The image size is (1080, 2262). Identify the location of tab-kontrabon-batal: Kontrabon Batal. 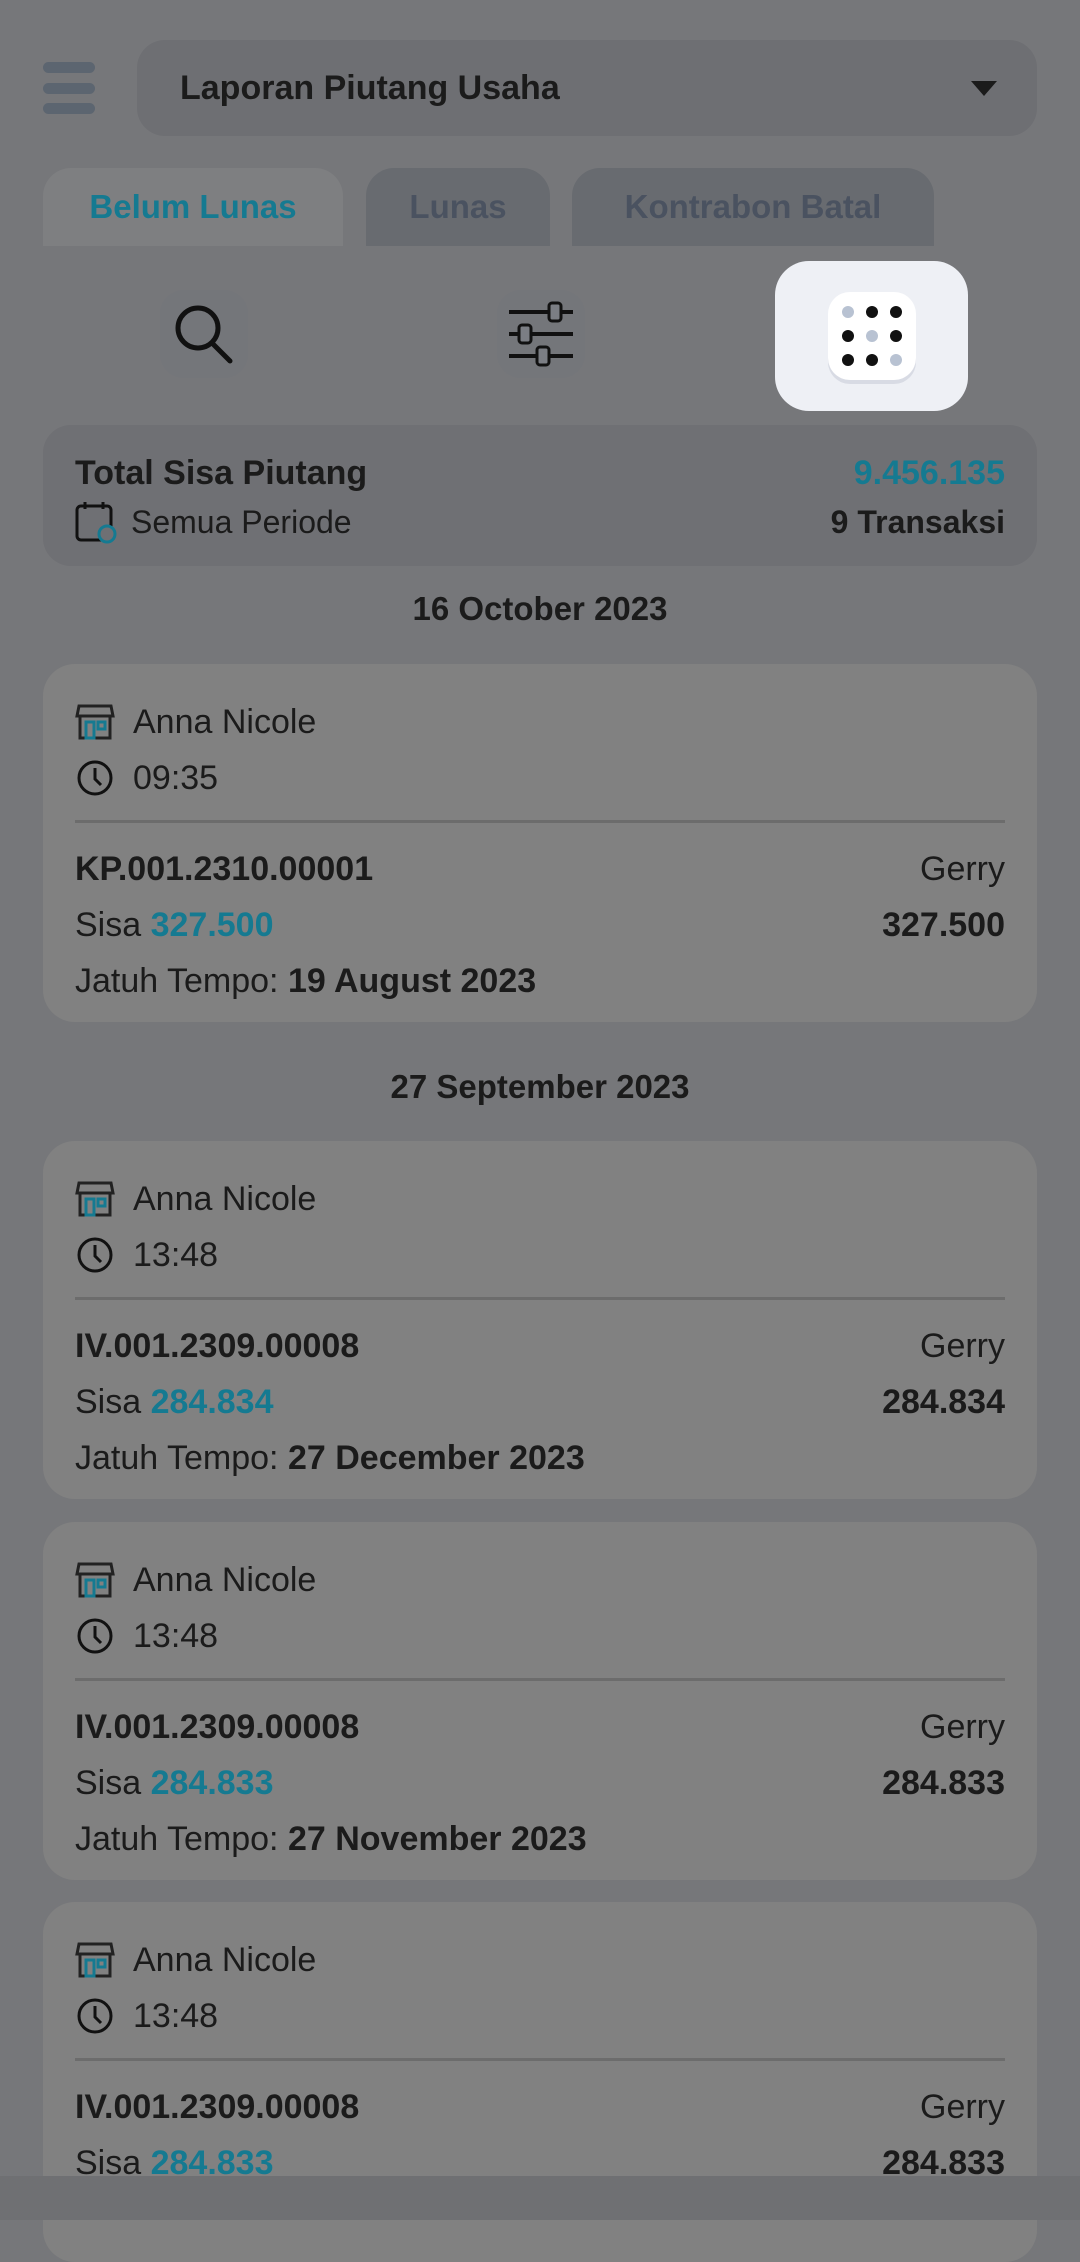
(753, 207).